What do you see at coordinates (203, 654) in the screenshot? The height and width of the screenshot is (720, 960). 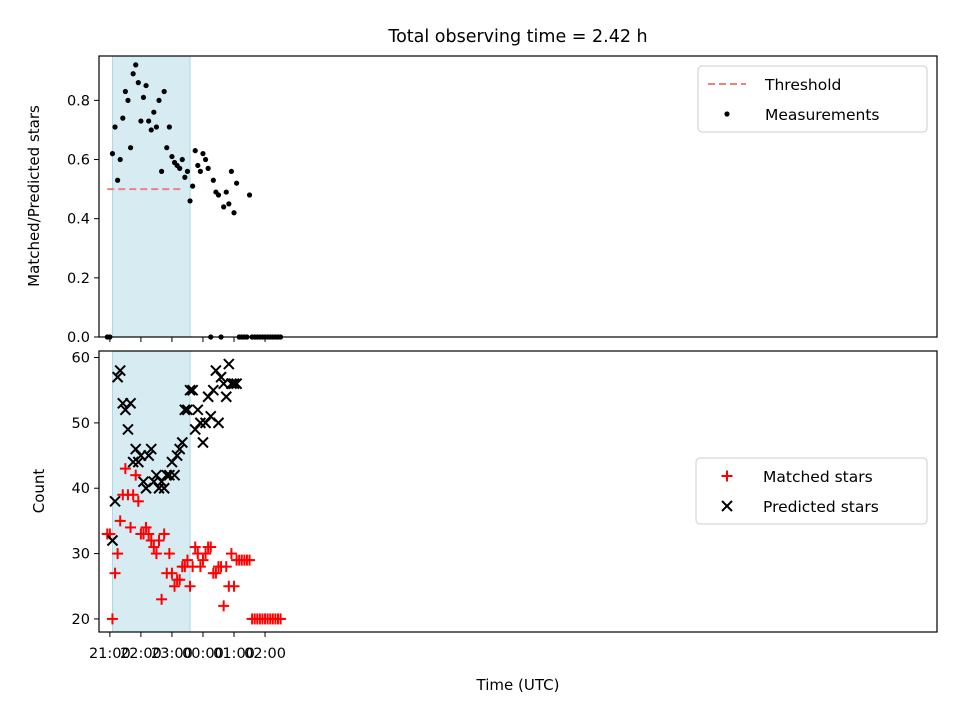 I see `x-tick-label: 00:00` at bounding box center [203, 654].